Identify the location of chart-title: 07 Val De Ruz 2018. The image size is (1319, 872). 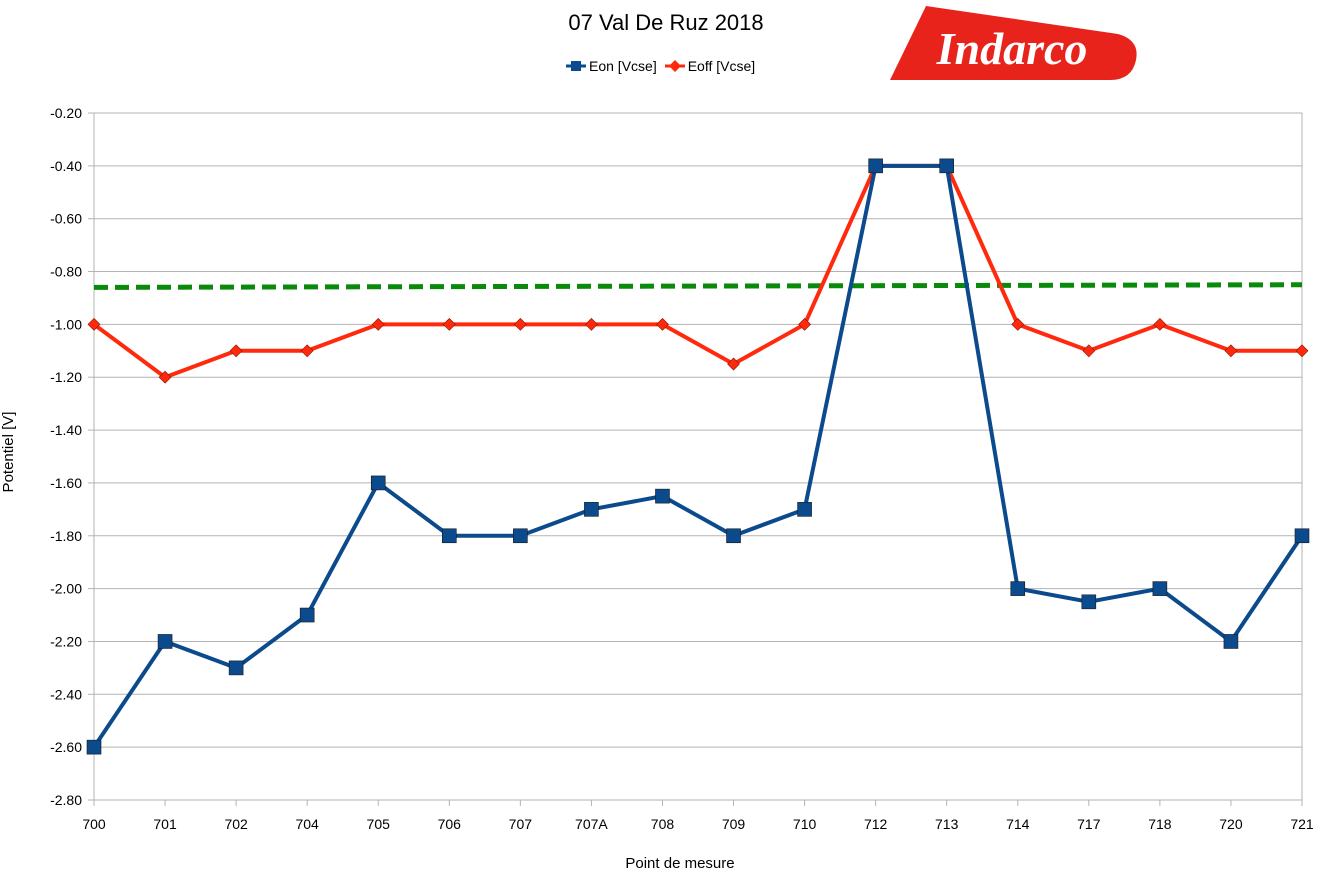
(666, 22).